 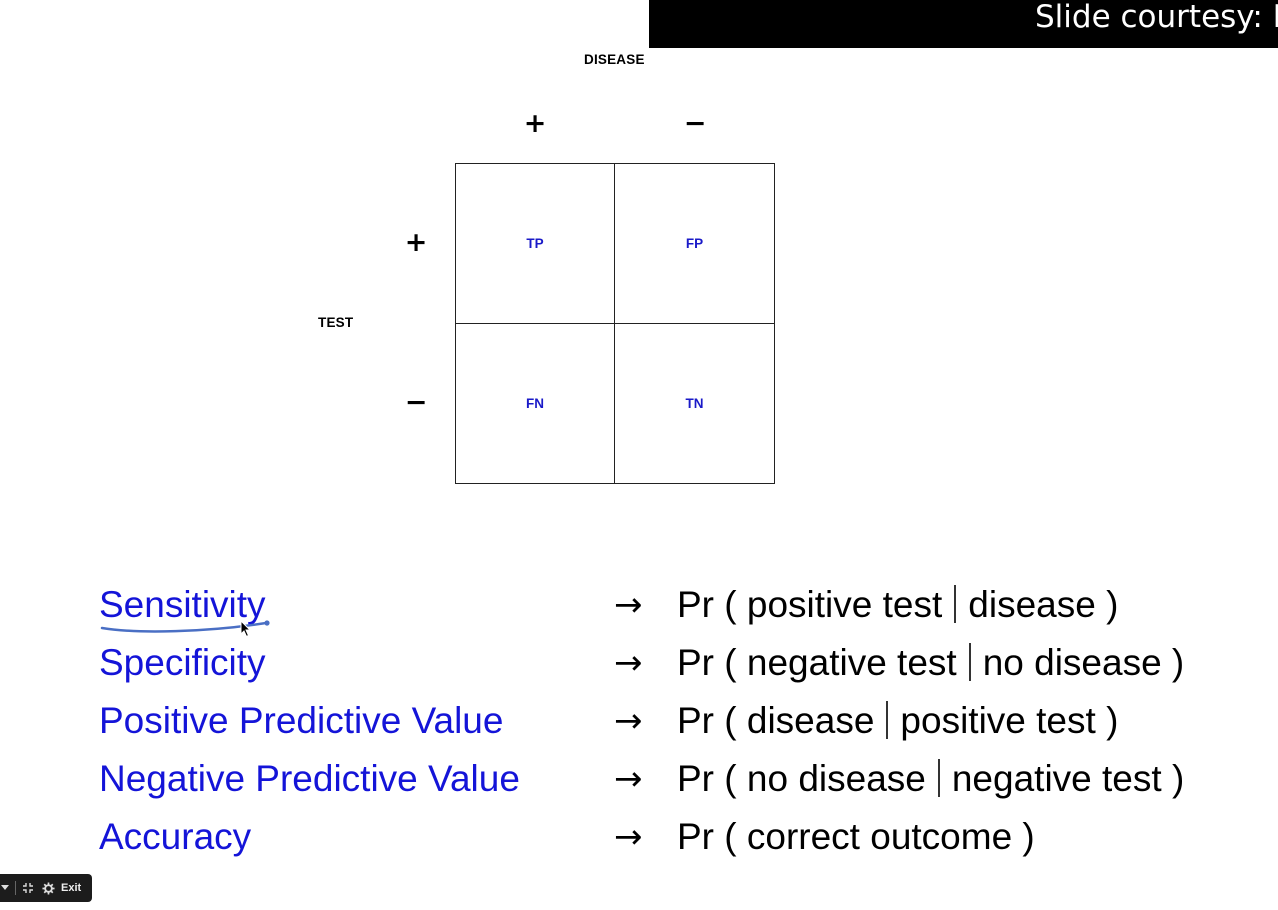 What do you see at coordinates (416, 402) in the screenshot?
I see `test-negative-sign: −` at bounding box center [416, 402].